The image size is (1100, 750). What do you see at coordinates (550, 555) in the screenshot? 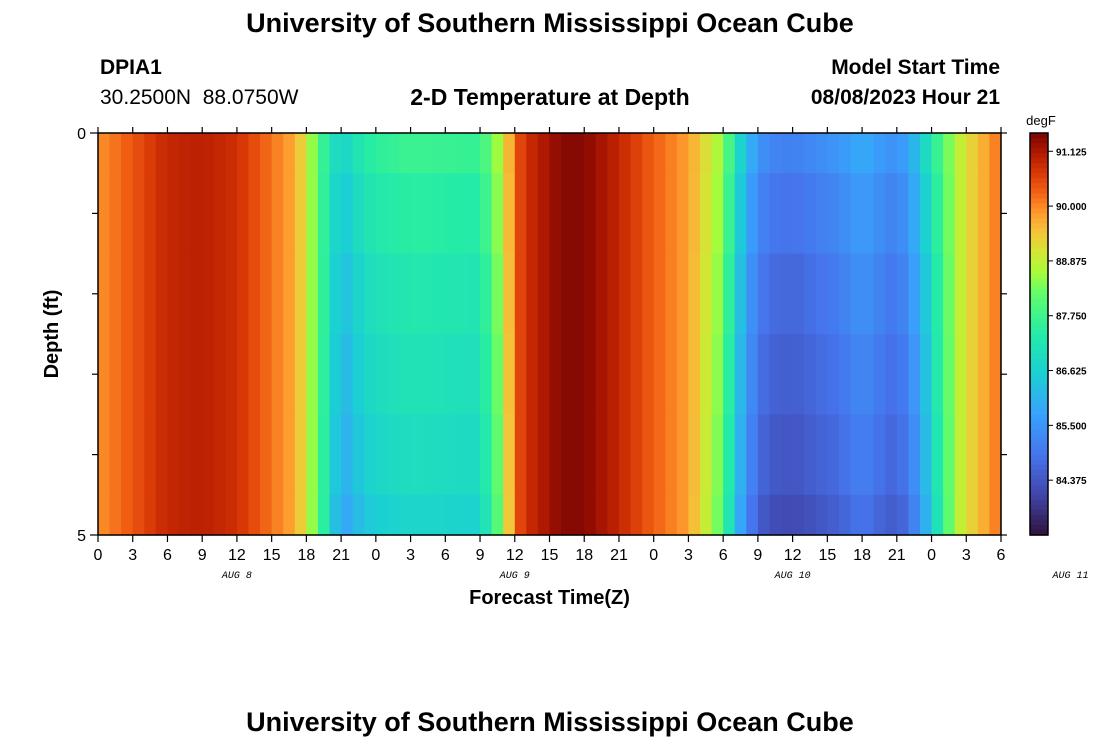
I see `x-tick-label: 15` at bounding box center [550, 555].